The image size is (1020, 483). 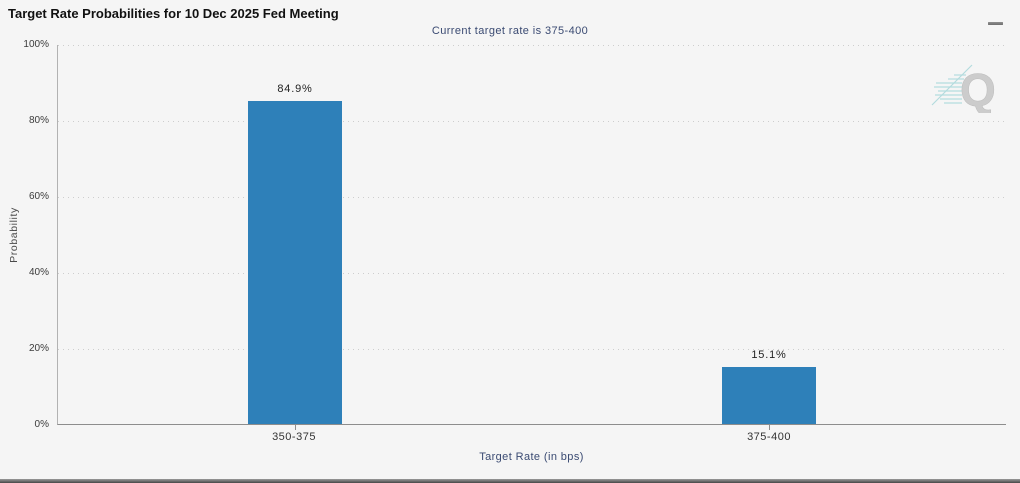 What do you see at coordinates (41, 424) in the screenshot?
I see `y-tick-label: 0%` at bounding box center [41, 424].